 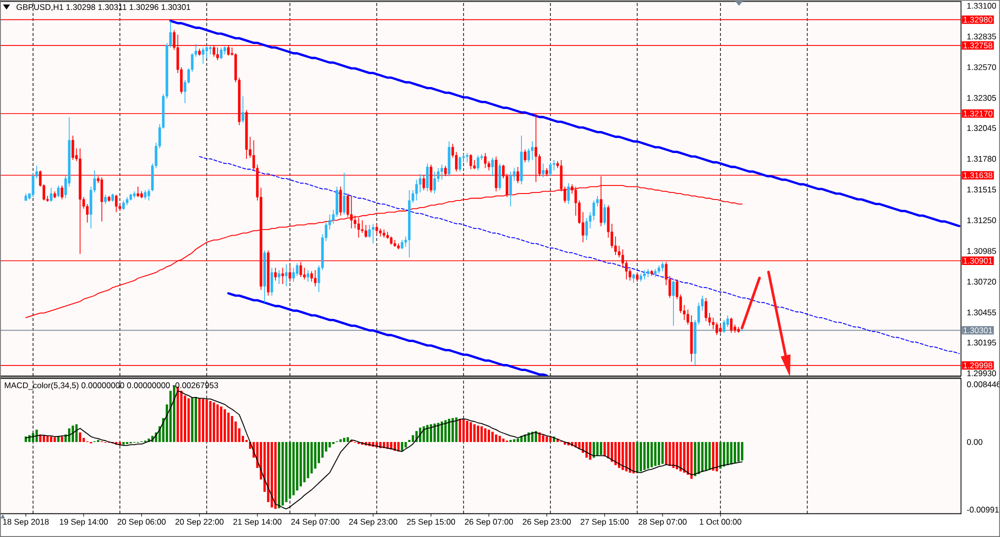 I want to click on x-tick-label: 24 Sep 07:00, so click(x=315, y=522).